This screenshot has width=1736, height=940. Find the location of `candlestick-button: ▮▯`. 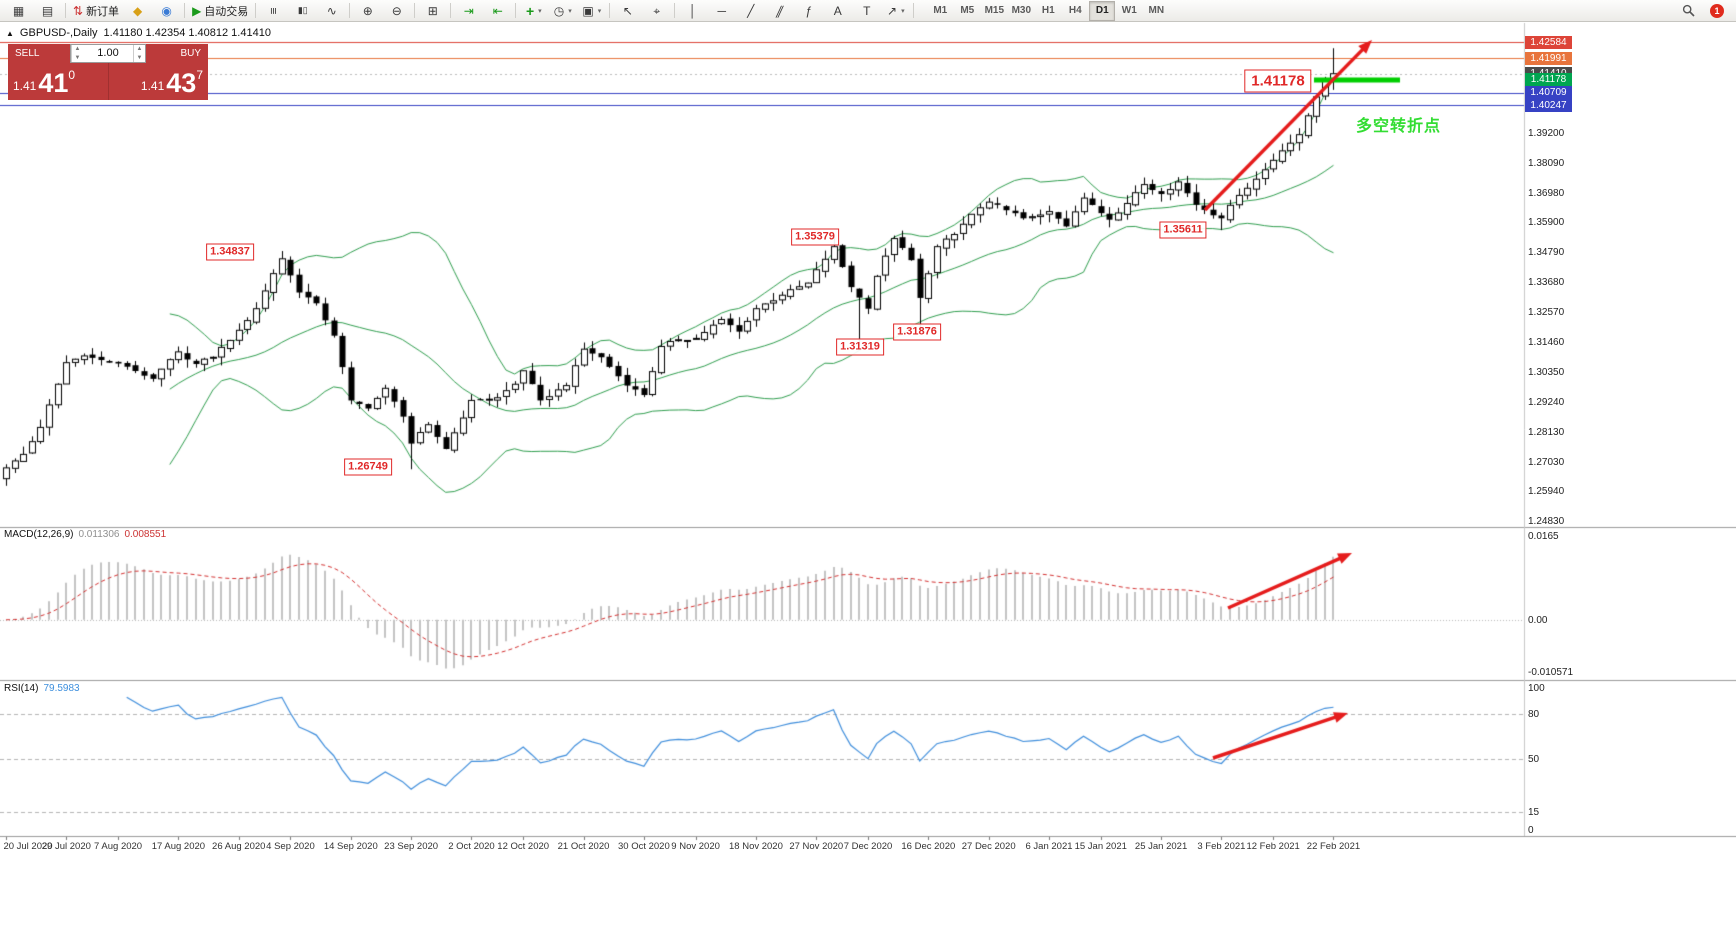

candlestick-button: ▮▯ is located at coordinates (302, 11).